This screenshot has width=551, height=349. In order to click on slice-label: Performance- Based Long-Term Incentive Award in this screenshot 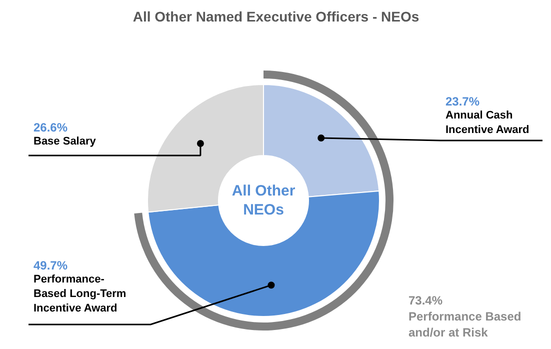, I will do `click(80, 294)`.